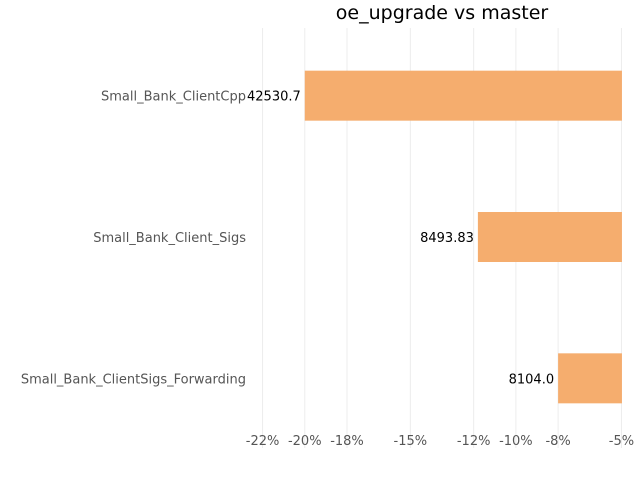  Describe the element at coordinates (440, 441) in the screenshot. I see `x-tick-labels: -22% -20% -18% -15% -12% -10% -8% -5%` at that location.